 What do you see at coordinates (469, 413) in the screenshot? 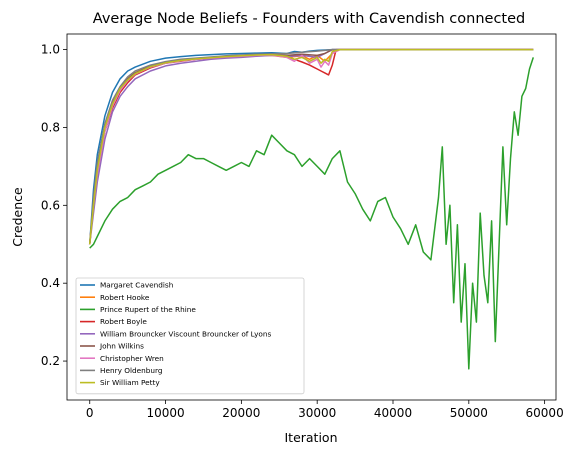
I see `x-tick-label: 50000` at bounding box center [469, 413].